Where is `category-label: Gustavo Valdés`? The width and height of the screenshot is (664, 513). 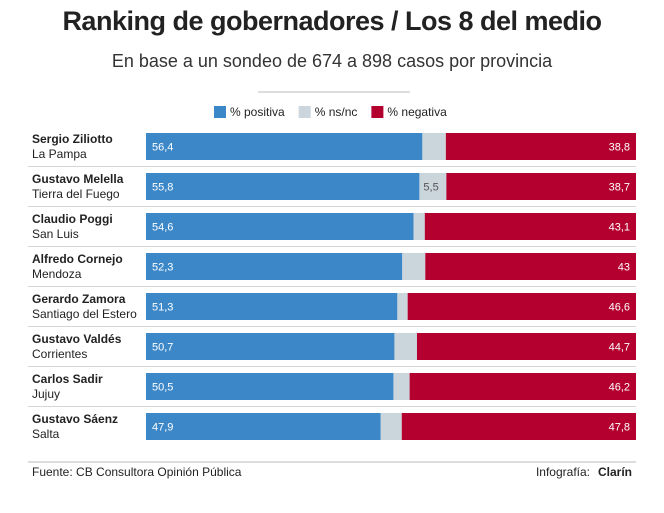
category-label: Gustavo Valdés is located at coordinates (77, 339).